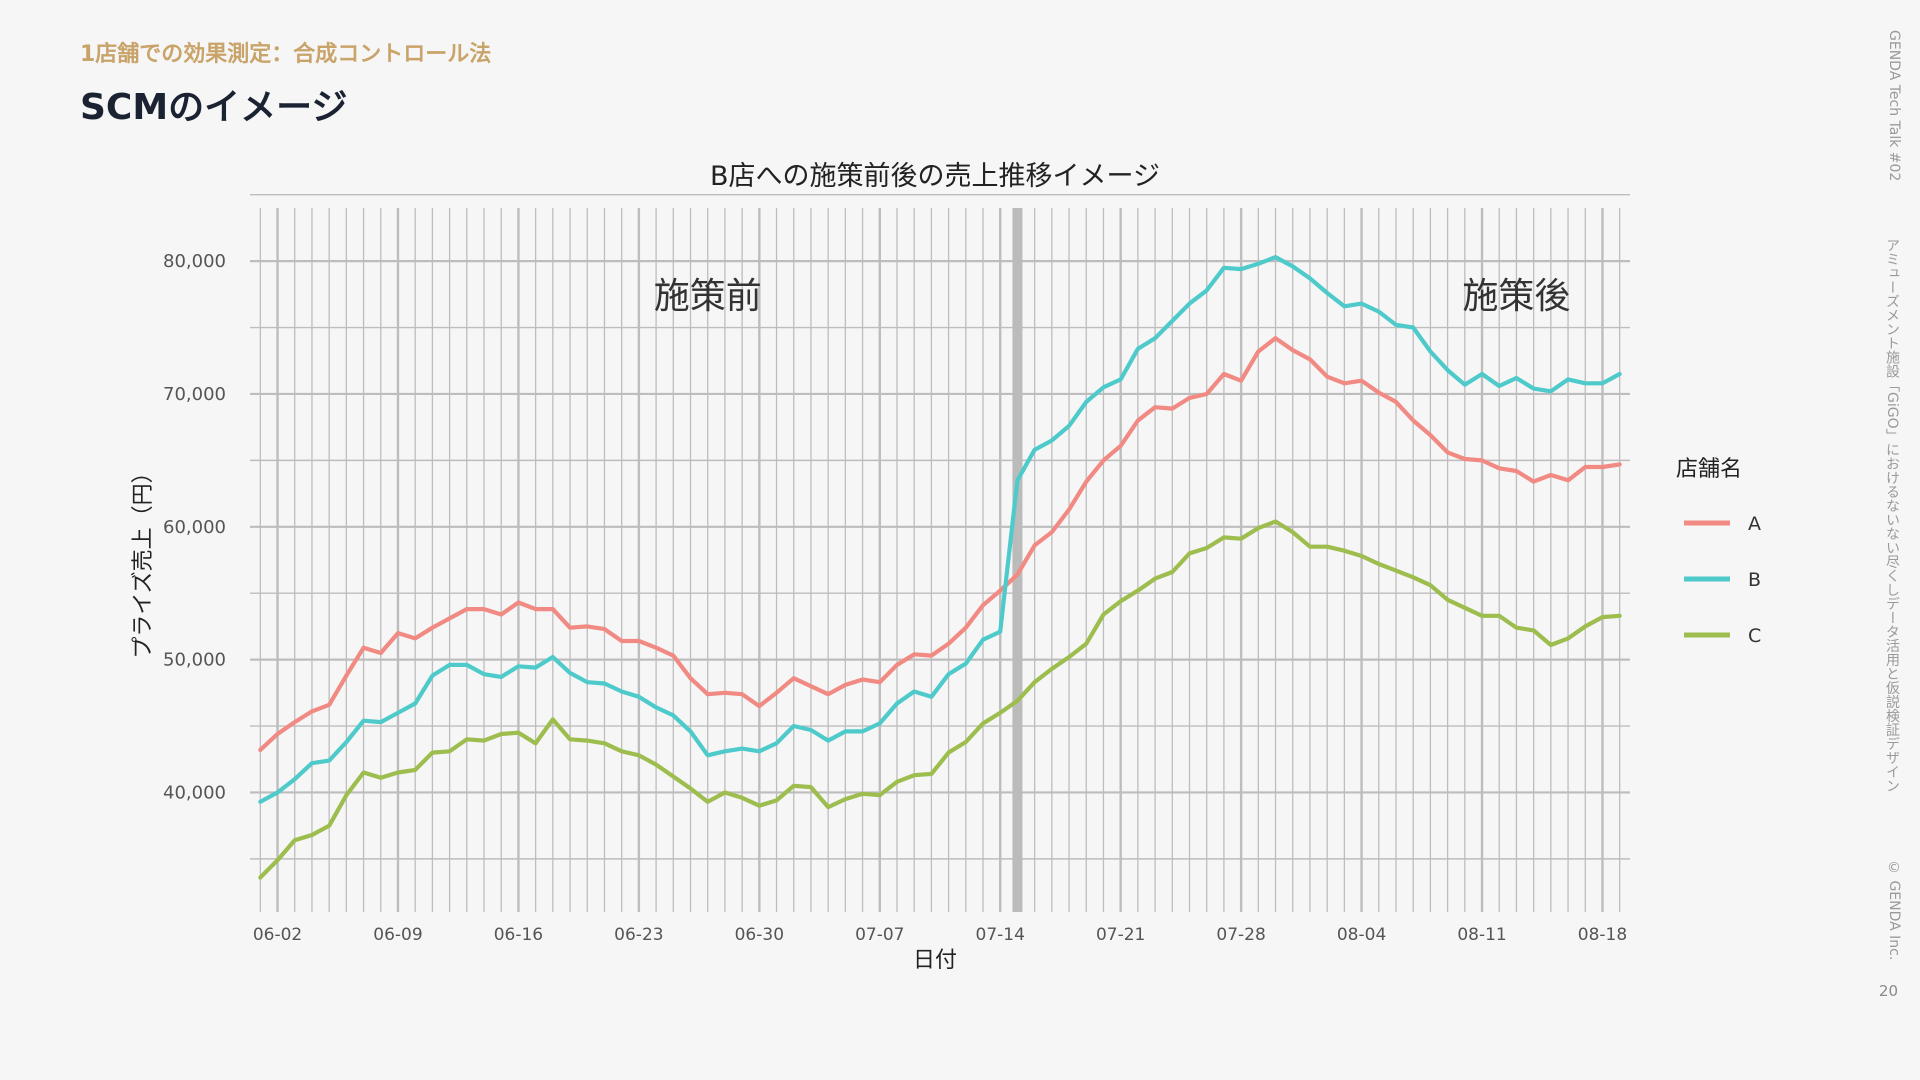  What do you see at coordinates (1017, 560) in the screenshot?
I see `intervention-band` at bounding box center [1017, 560].